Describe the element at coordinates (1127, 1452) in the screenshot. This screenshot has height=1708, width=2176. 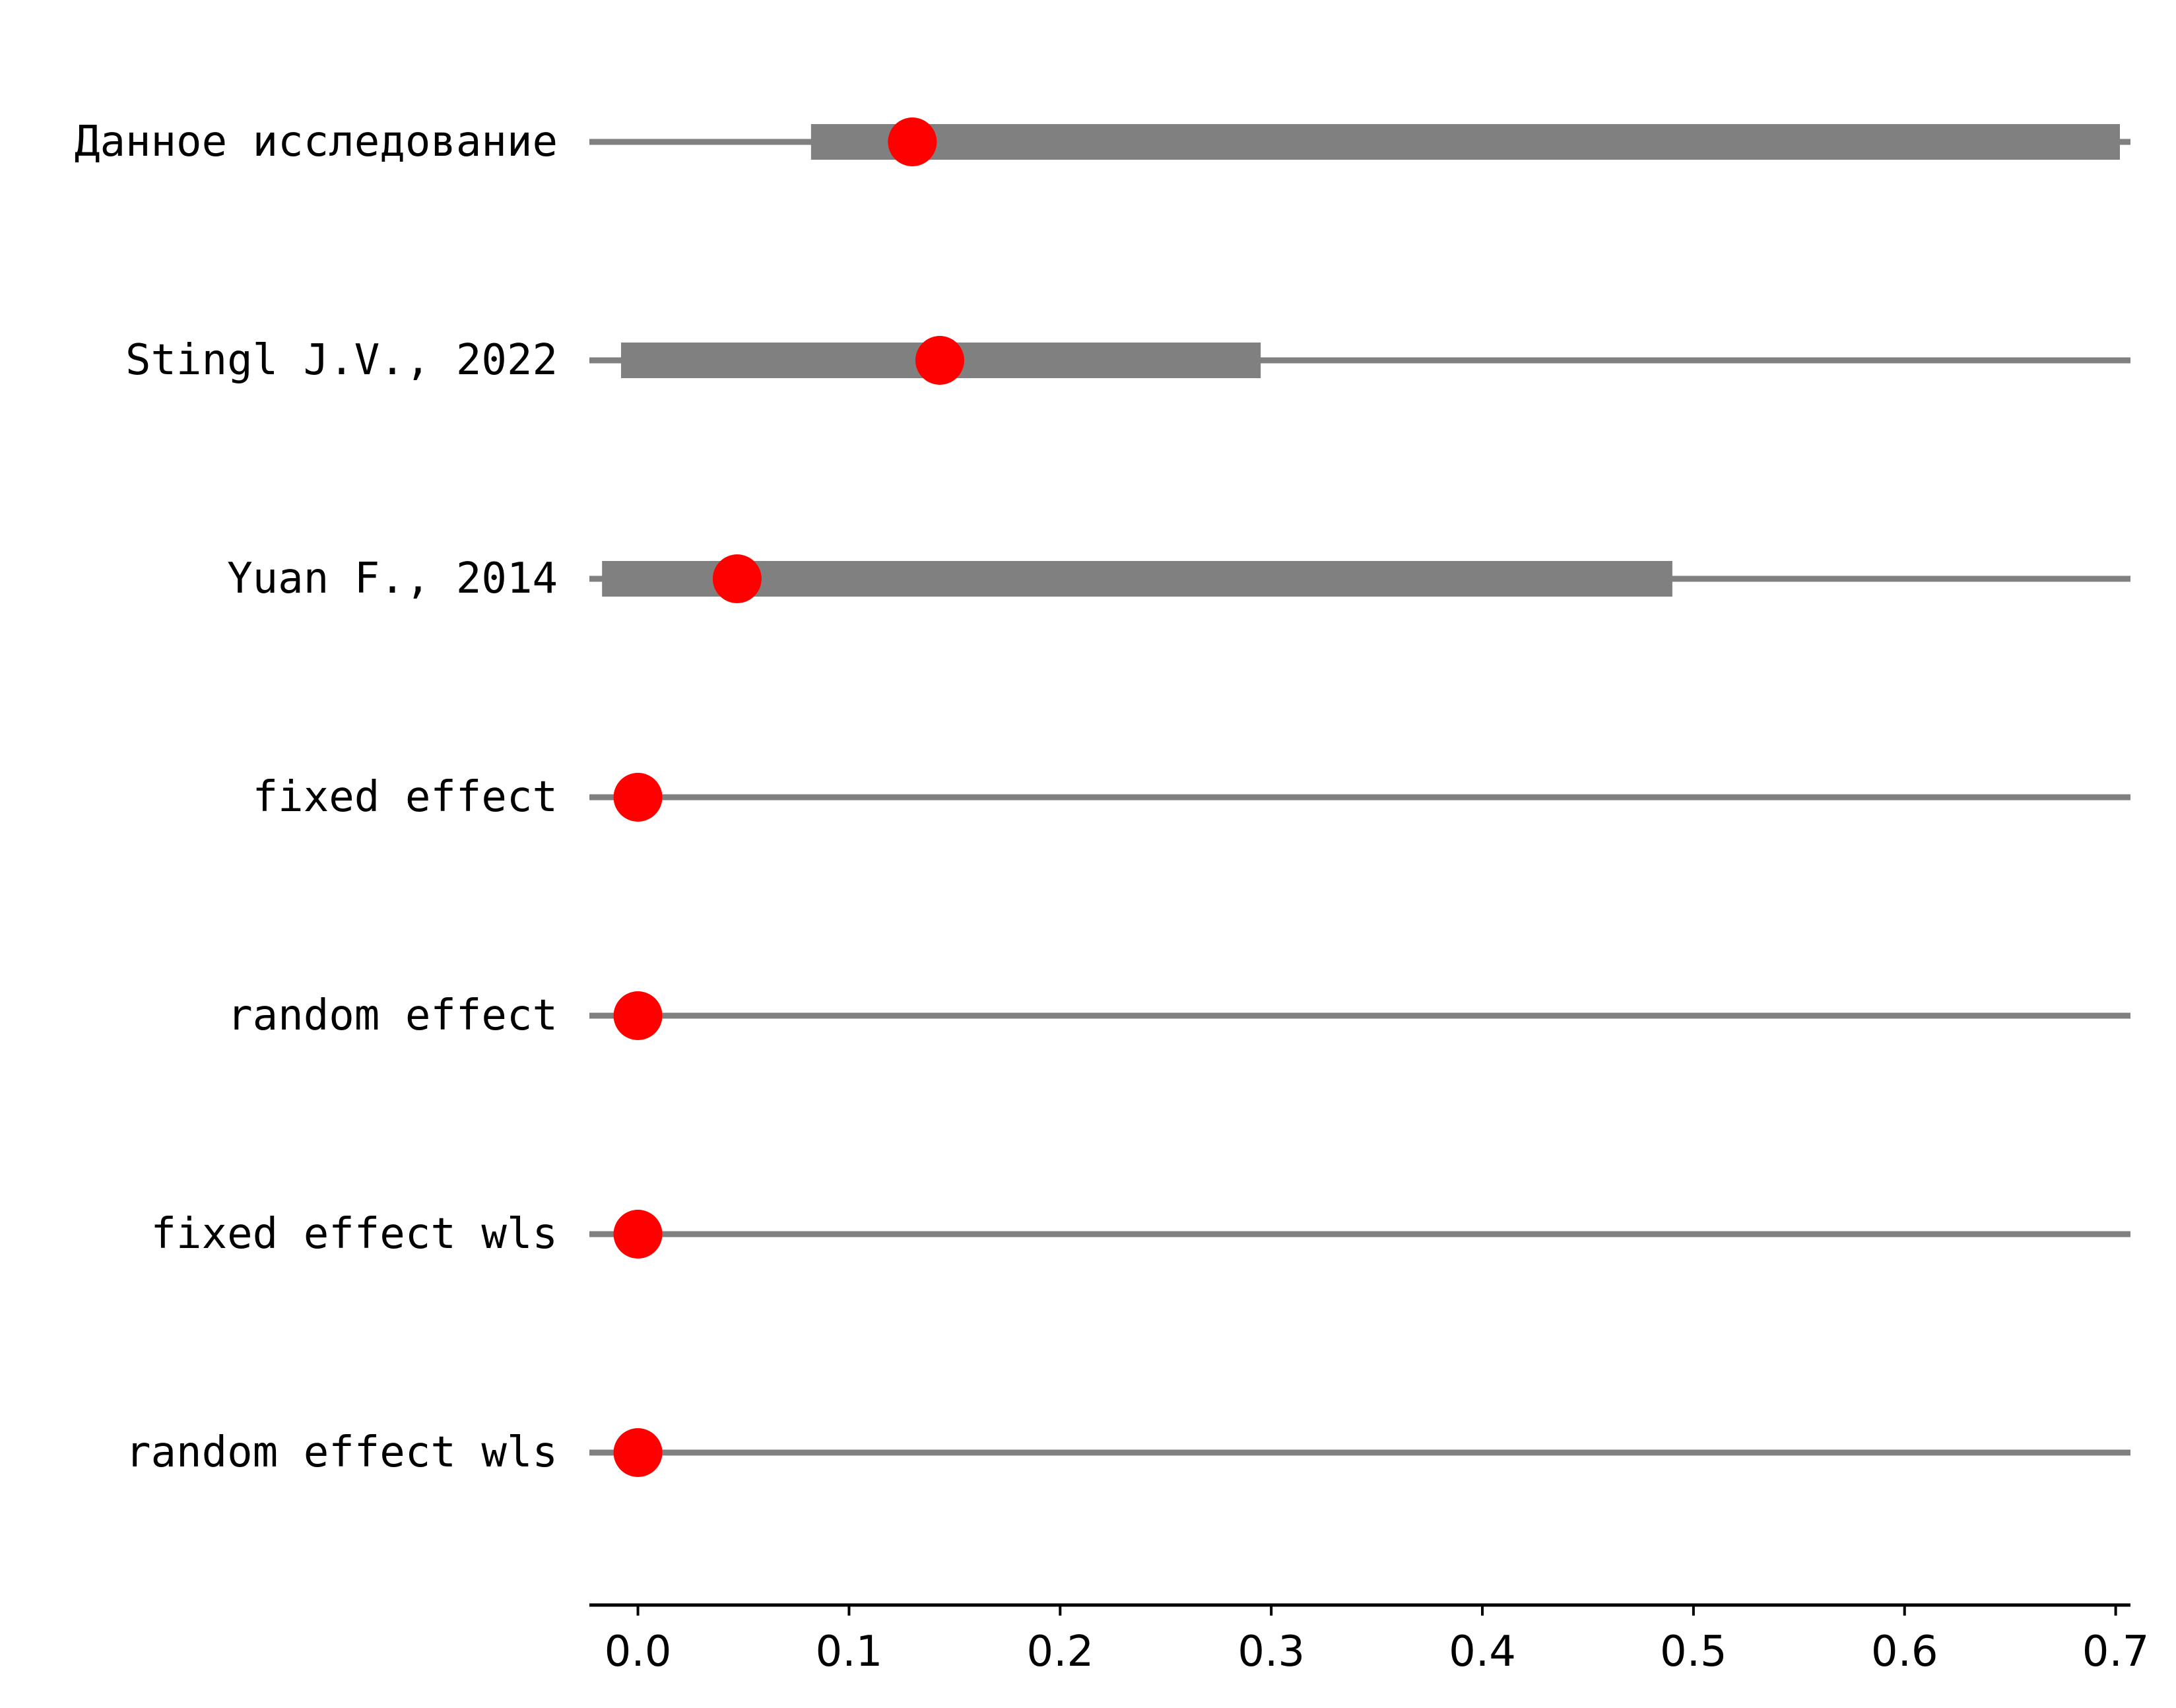
I see `forest-row: random effect wls` at that location.